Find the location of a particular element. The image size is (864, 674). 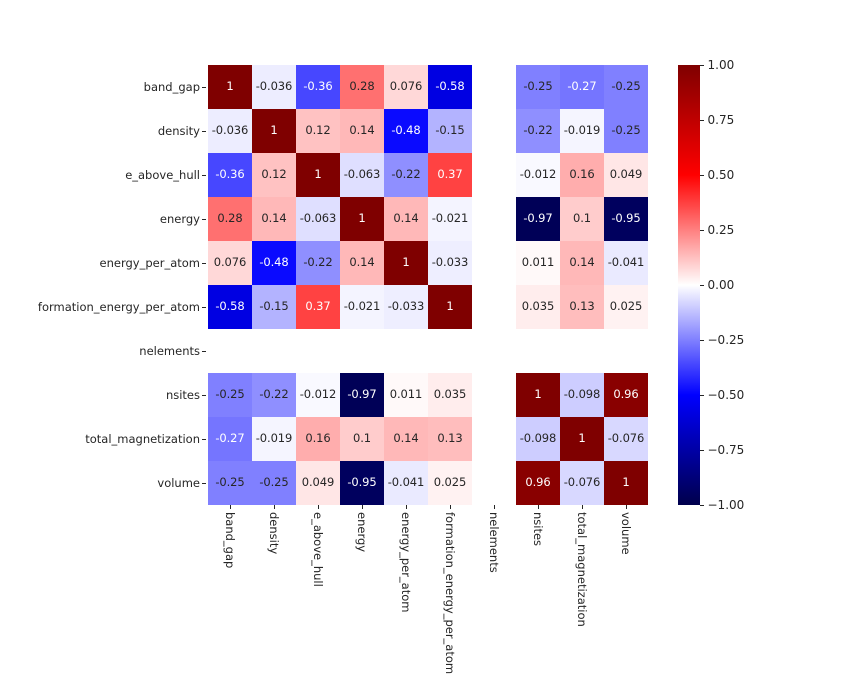

heatmap-cell: 0.035 is located at coordinates (450, 395).